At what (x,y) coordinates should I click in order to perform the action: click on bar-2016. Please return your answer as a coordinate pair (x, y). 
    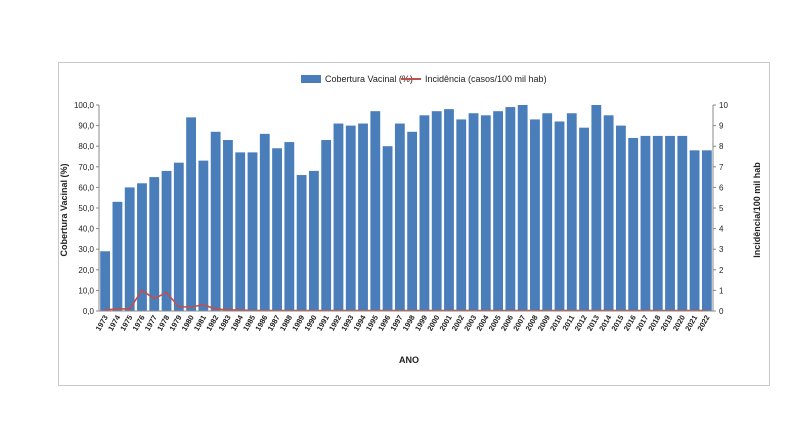
    Looking at the image, I should click on (633, 224).